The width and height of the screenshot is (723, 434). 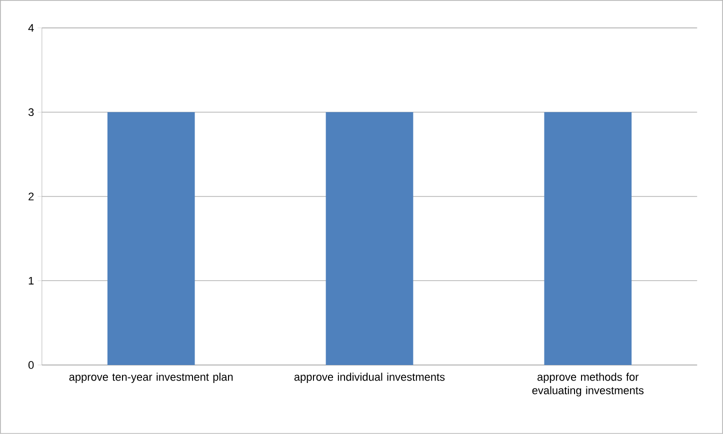 I want to click on y-tick-label: 3, so click(x=31, y=112).